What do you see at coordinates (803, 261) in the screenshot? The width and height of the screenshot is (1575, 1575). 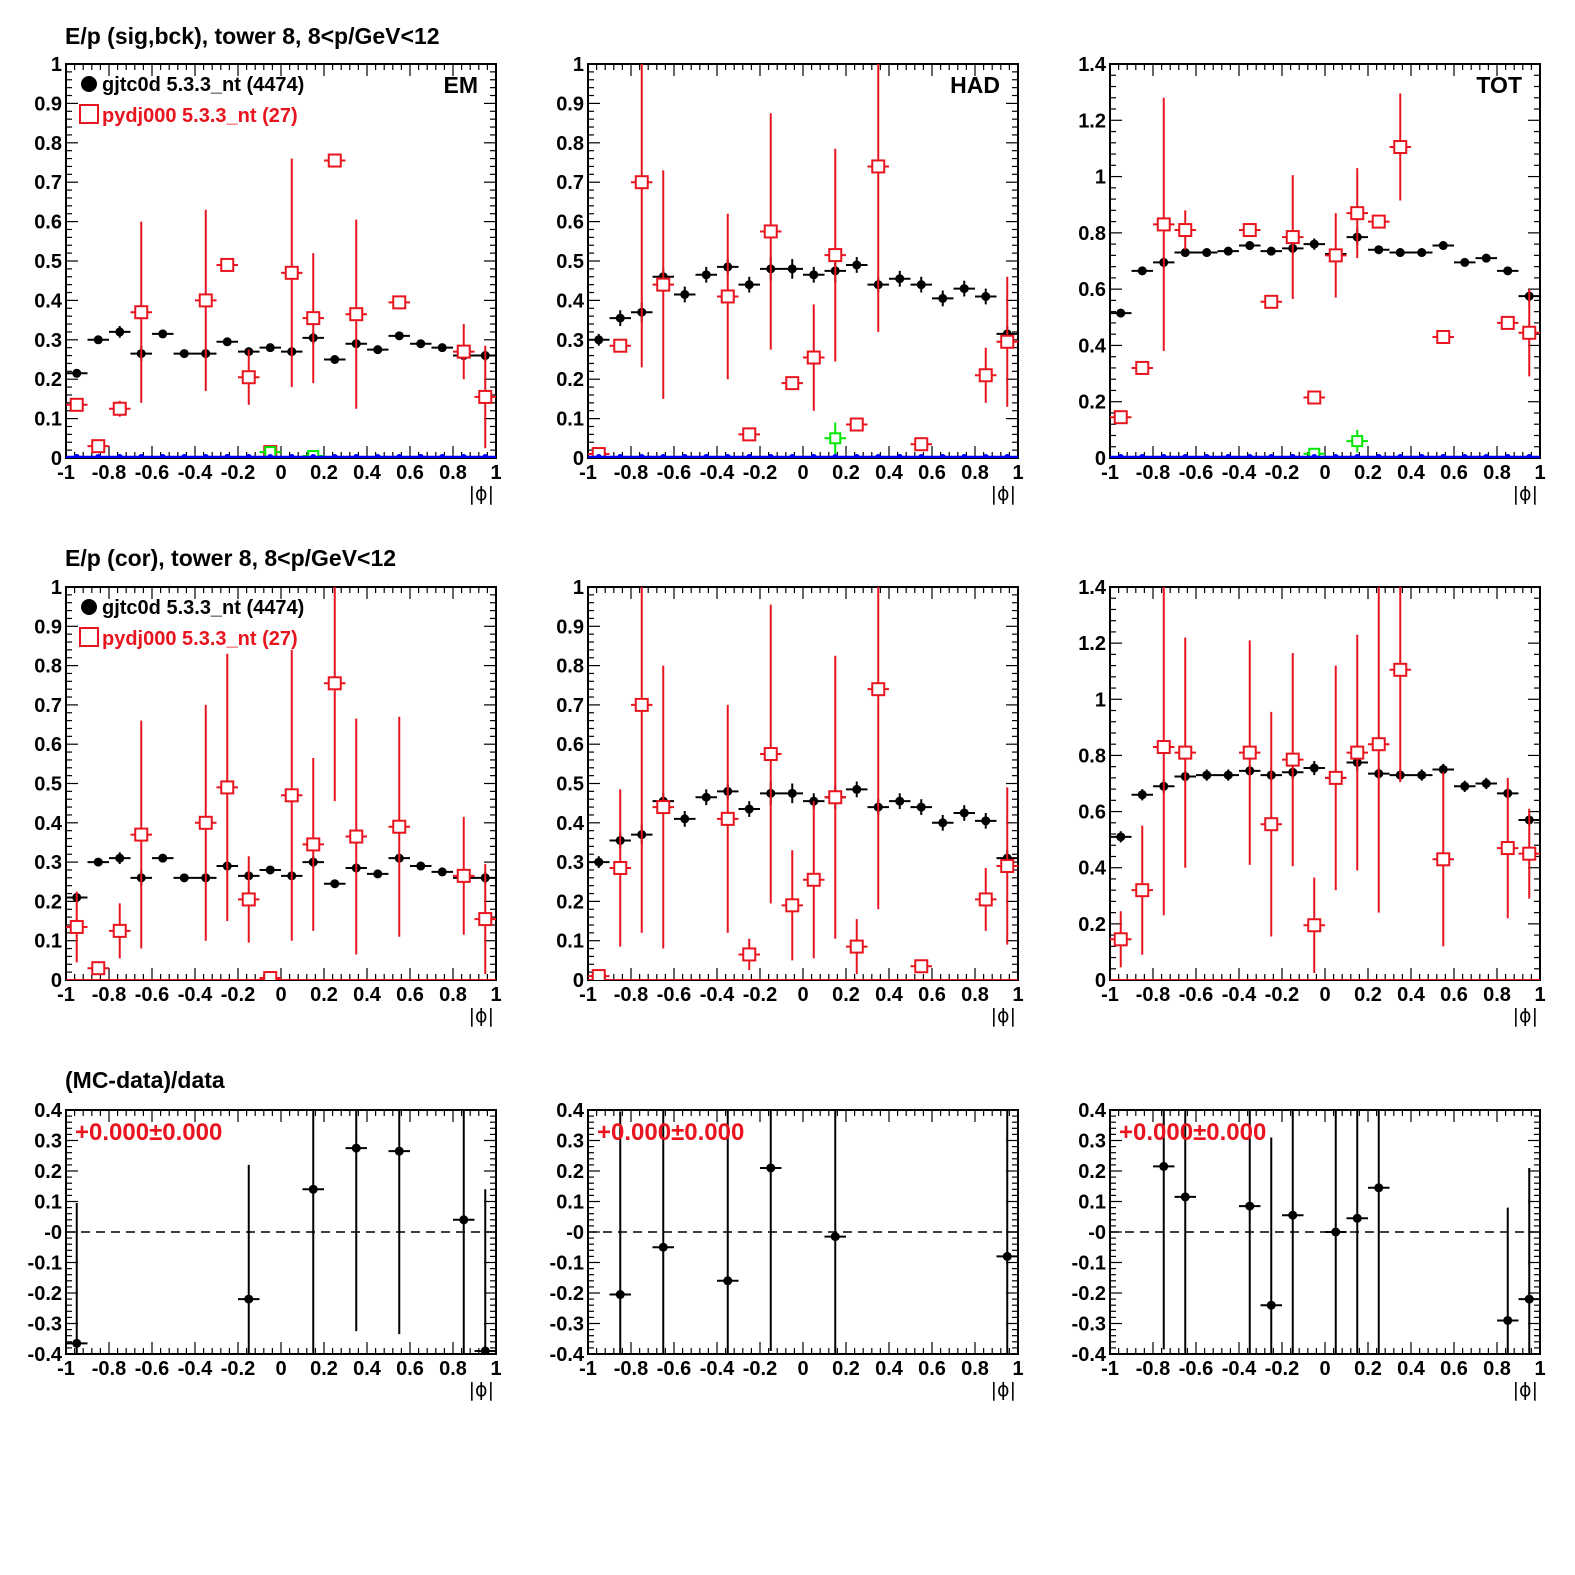 I see `plot-frame` at bounding box center [803, 261].